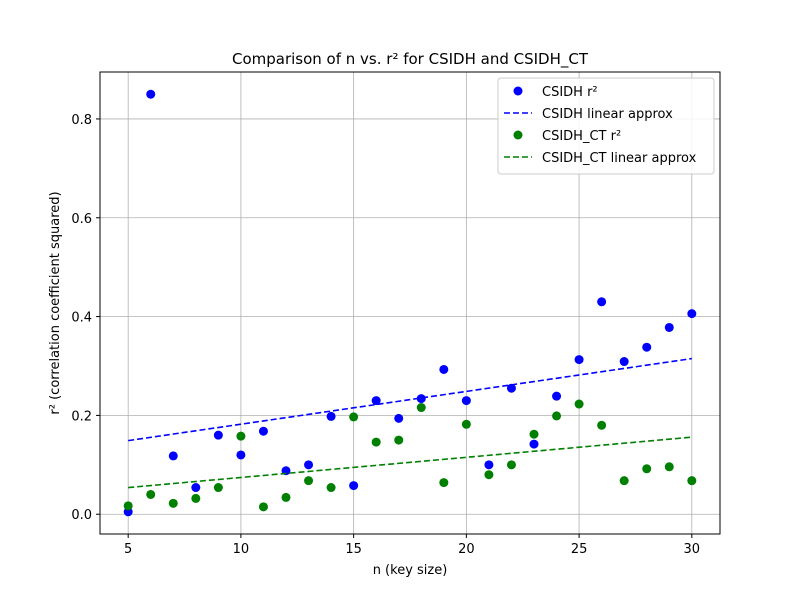 The width and height of the screenshot is (800, 600). What do you see at coordinates (353, 549) in the screenshot?
I see `x-tick-label: 15` at bounding box center [353, 549].